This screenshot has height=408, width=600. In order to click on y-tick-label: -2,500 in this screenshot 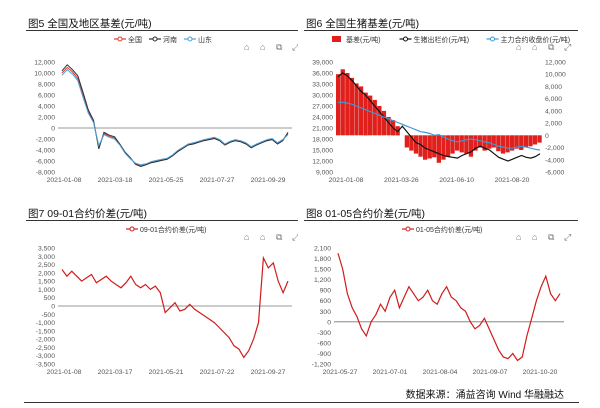, I will do `click(45, 348)`.